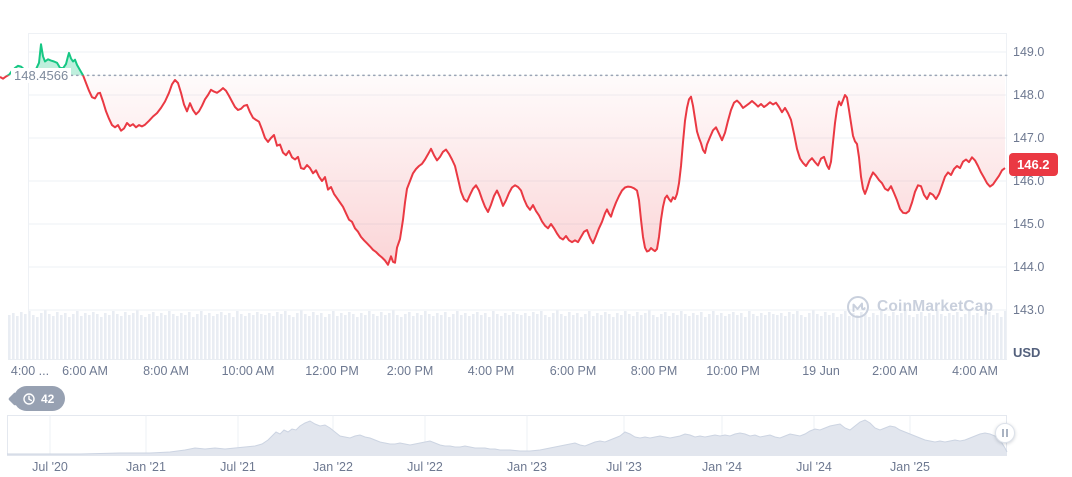  Describe the element at coordinates (50, 467) in the screenshot. I see `navigator-label: Jul '20` at that location.